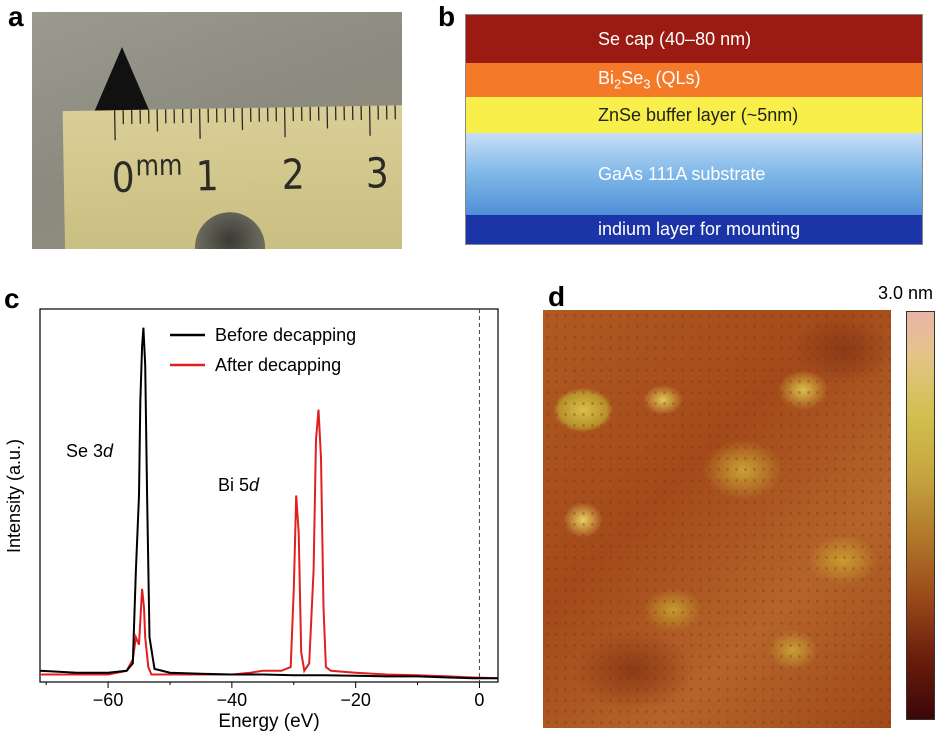 The width and height of the screenshot is (946, 733). Describe the element at coordinates (254, 123) in the screenshot. I see `ruler-ticks` at that location.